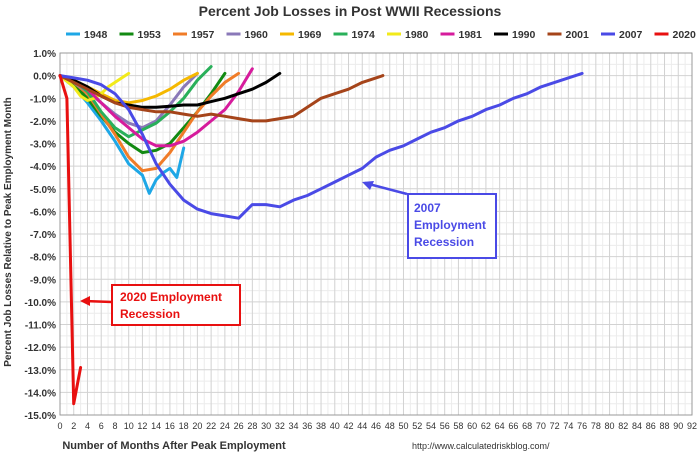  What do you see at coordinates (444, 242) in the screenshot?
I see `annotation-2007-line-3: Recession` at bounding box center [444, 242].